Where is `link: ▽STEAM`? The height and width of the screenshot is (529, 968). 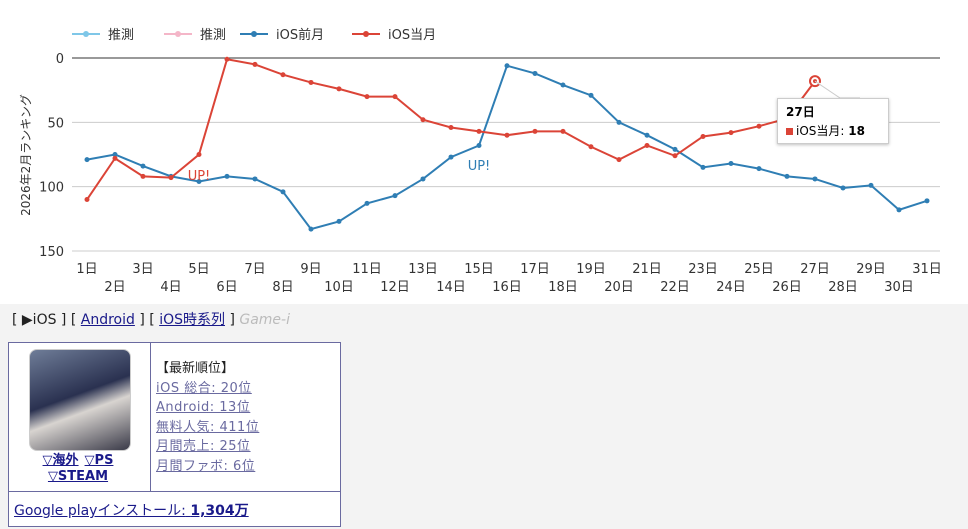
link: ▽STEAM is located at coordinates (78, 476).